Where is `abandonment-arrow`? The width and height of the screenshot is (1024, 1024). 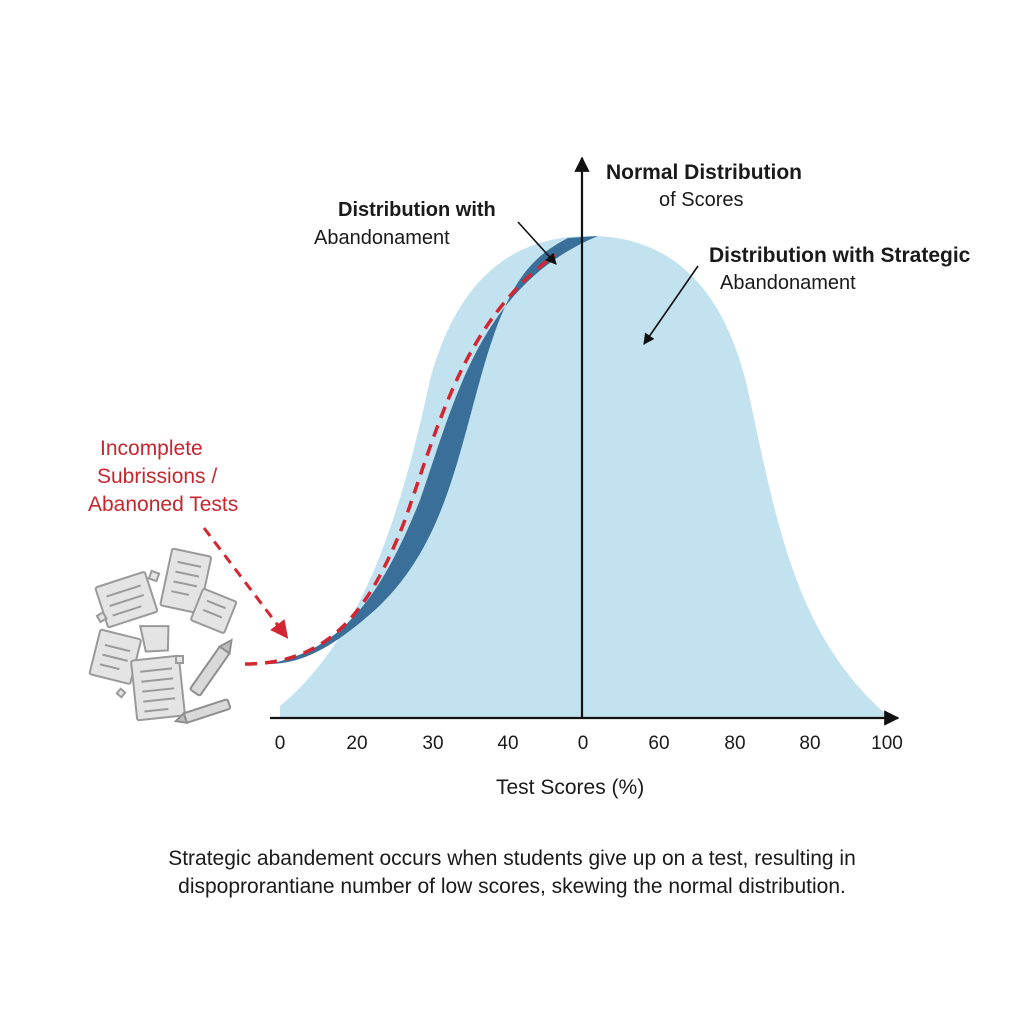 abandonment-arrow is located at coordinates (537, 243).